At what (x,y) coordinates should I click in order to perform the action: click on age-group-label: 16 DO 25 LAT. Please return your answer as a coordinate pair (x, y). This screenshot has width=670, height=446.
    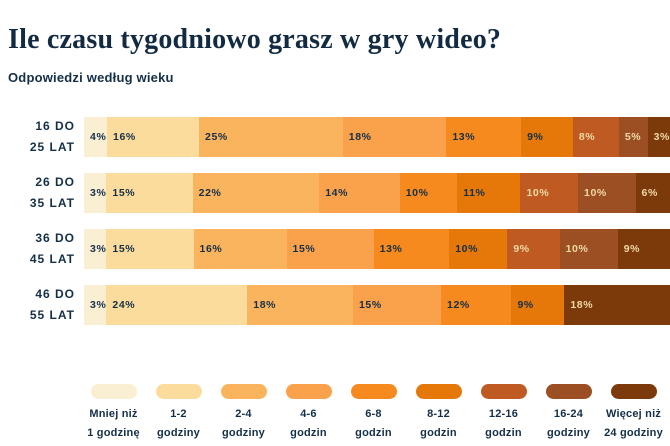
    Looking at the image, I should click on (52, 136).